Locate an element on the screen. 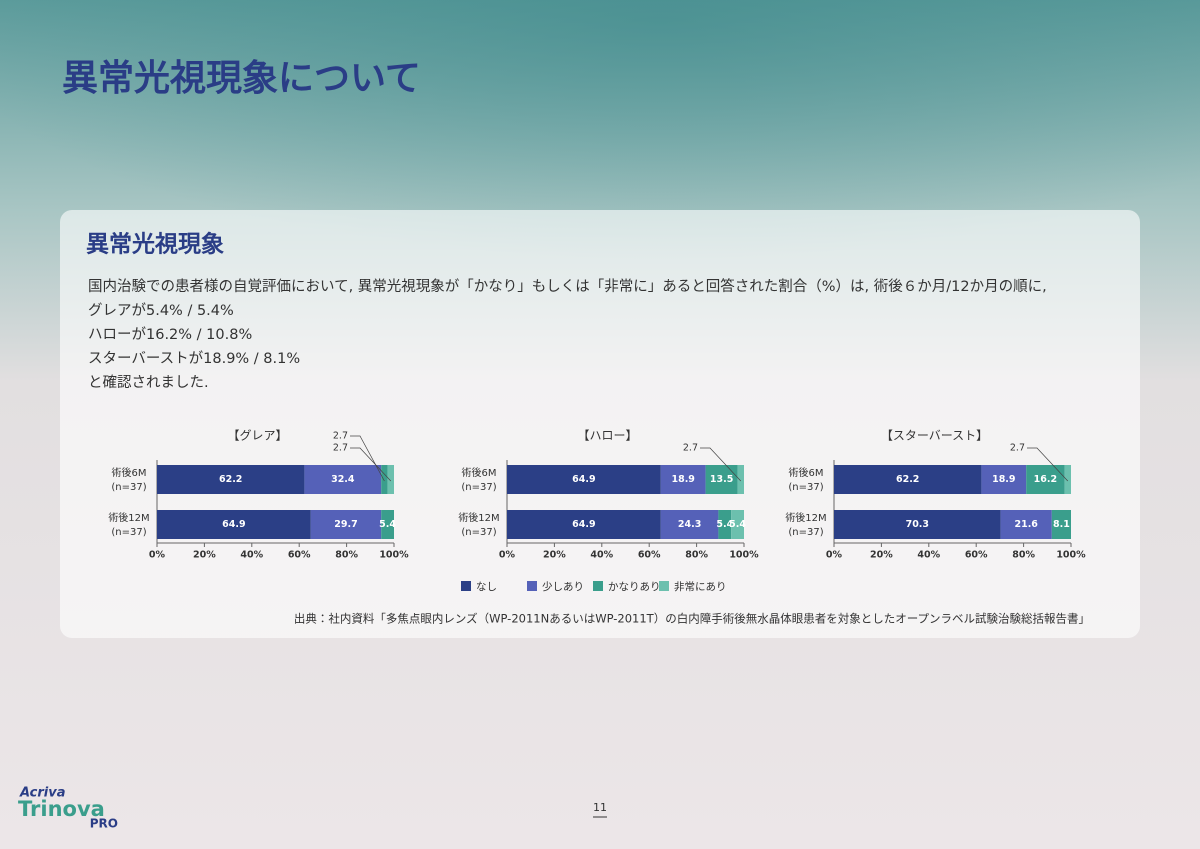 The height and width of the screenshot is (849, 1200). intro-line: グレアが5.4% / 5.4% is located at coordinates (161, 310).